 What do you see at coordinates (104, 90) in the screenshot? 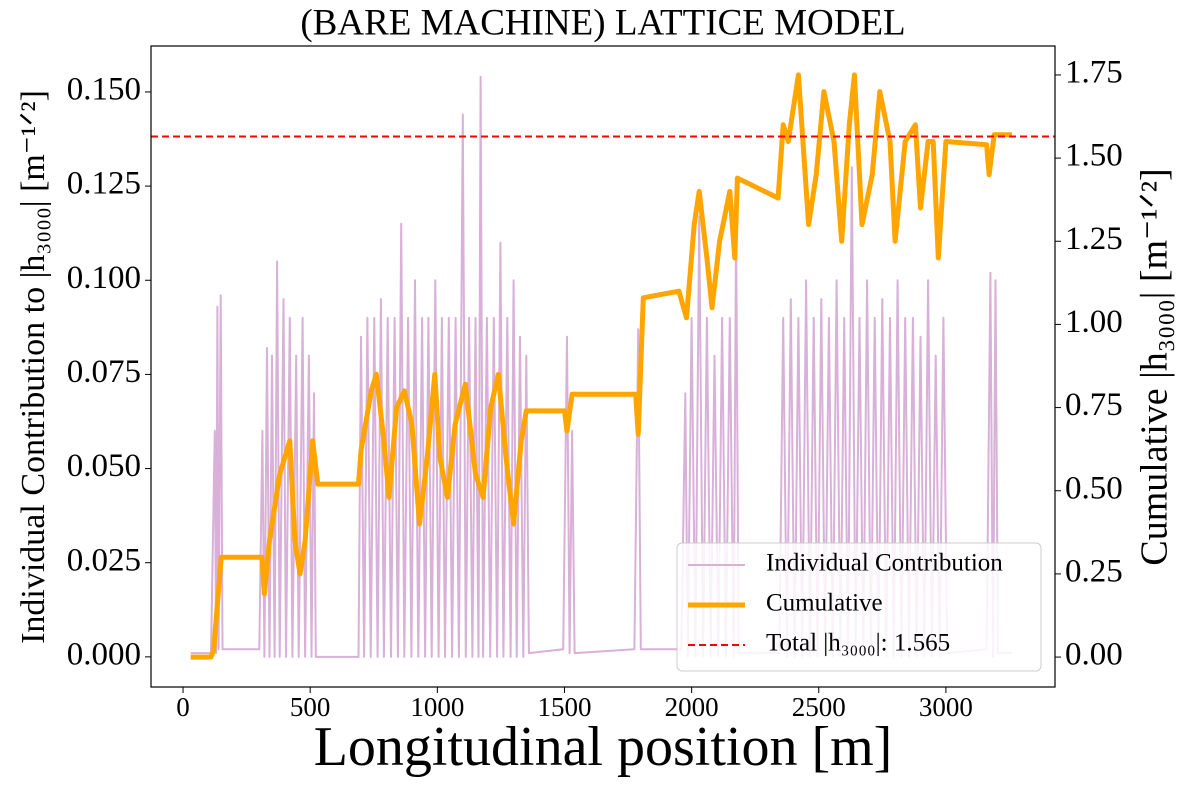
I see `y-tick-label: 0.150` at bounding box center [104, 90].